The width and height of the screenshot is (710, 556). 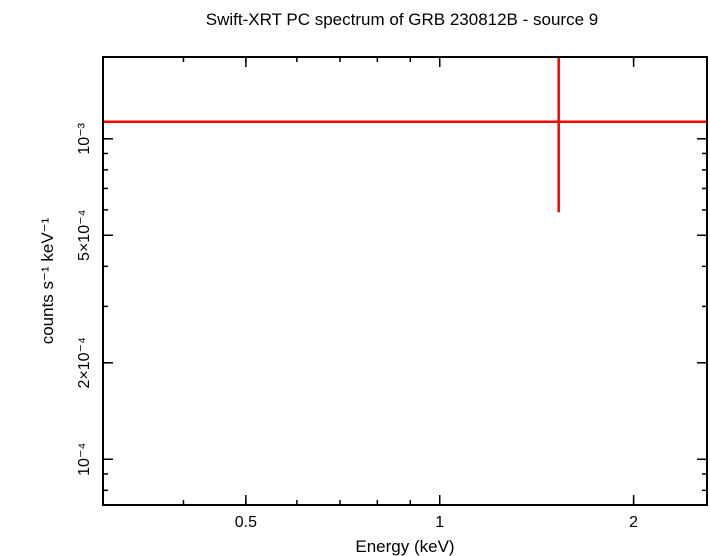 What do you see at coordinates (84, 459) in the screenshot?
I see `y-tick-label: 10⁻⁴` at bounding box center [84, 459].